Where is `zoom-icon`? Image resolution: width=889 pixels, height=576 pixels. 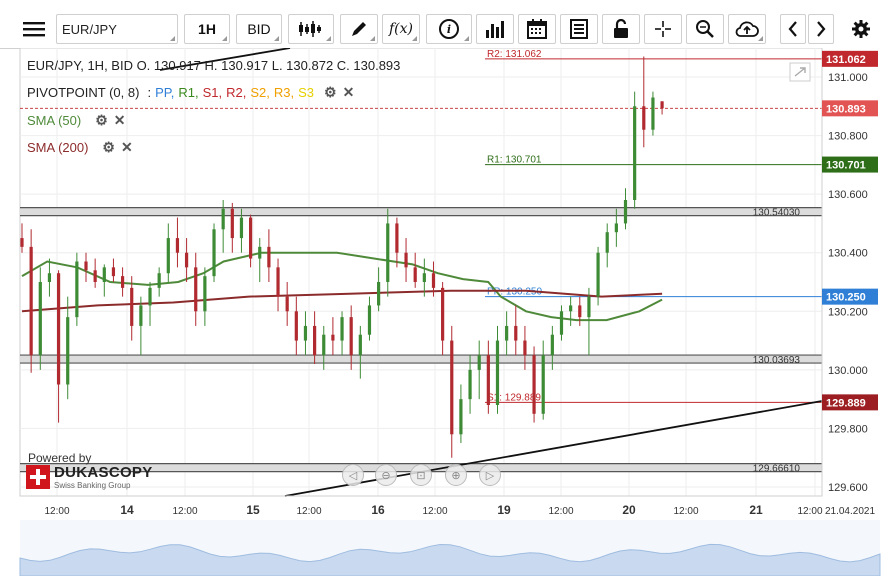
zoom-icon is located at coordinates (705, 29).